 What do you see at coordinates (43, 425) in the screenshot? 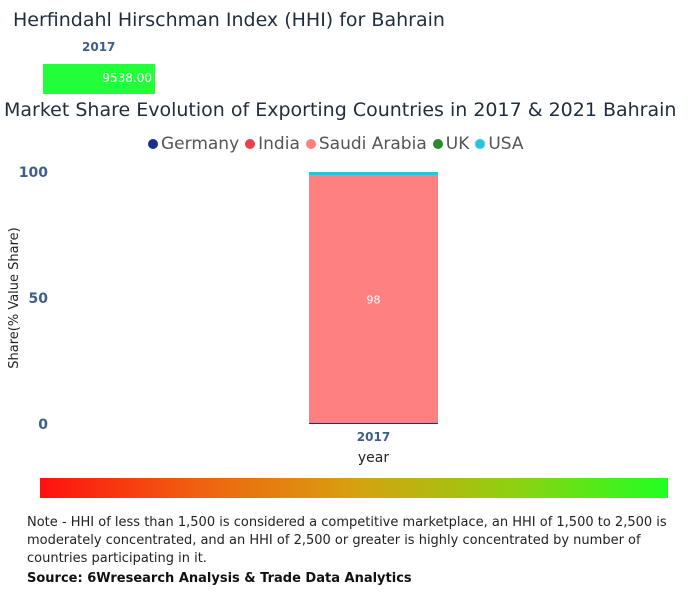
I see `y-tick-label: 0` at bounding box center [43, 425].